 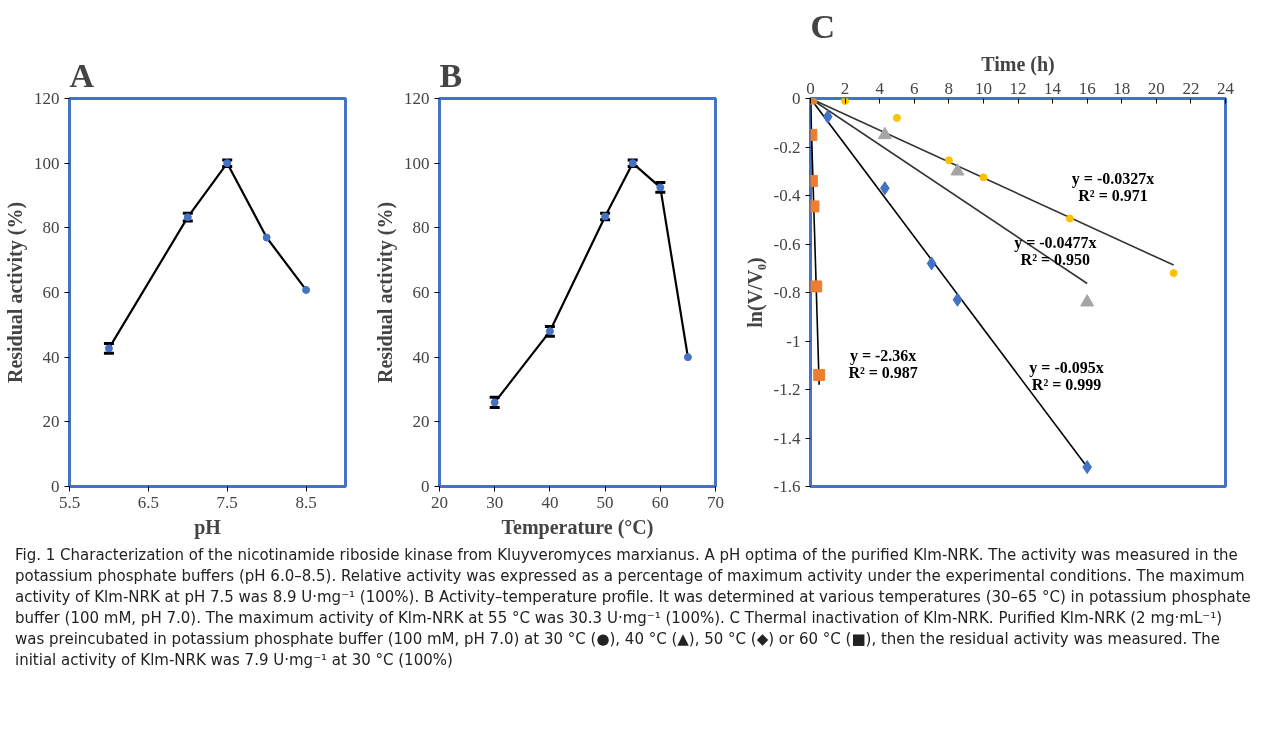 What do you see at coordinates (1191, 88) in the screenshot?
I see `x-tick-label: 22` at bounding box center [1191, 88].